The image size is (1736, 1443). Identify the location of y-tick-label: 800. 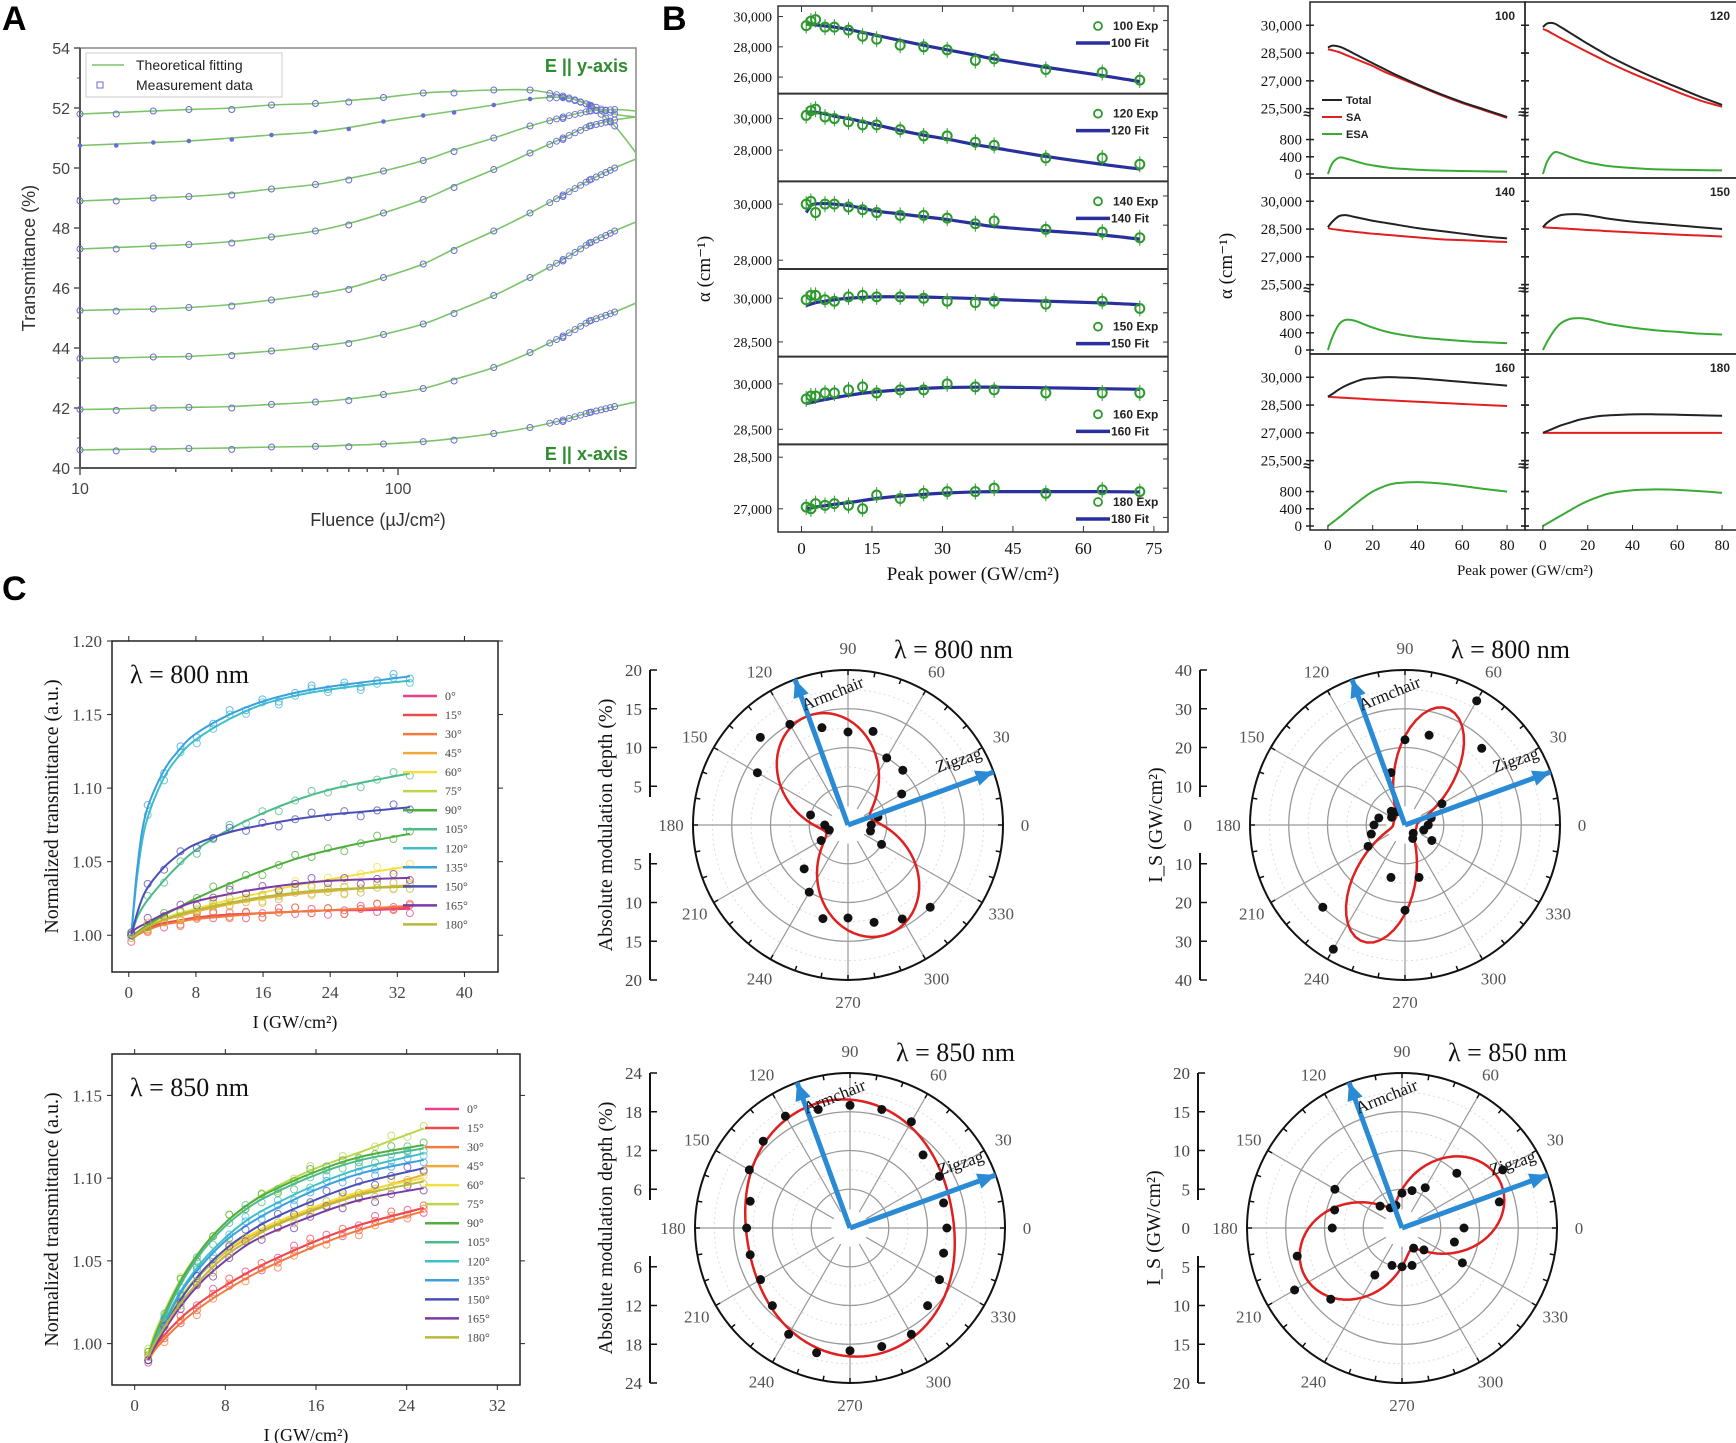
(1291, 493).